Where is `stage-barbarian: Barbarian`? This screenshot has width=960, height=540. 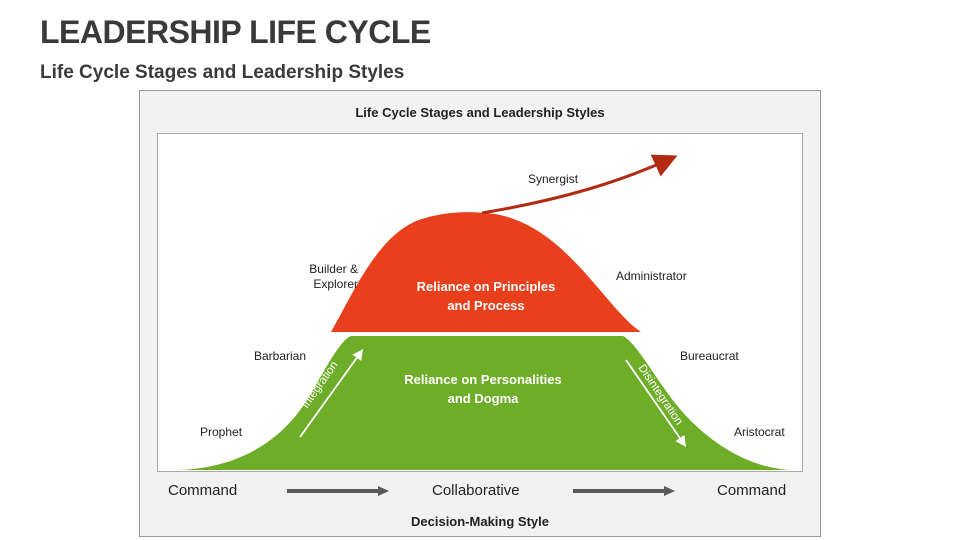 stage-barbarian: Barbarian is located at coordinates (280, 356).